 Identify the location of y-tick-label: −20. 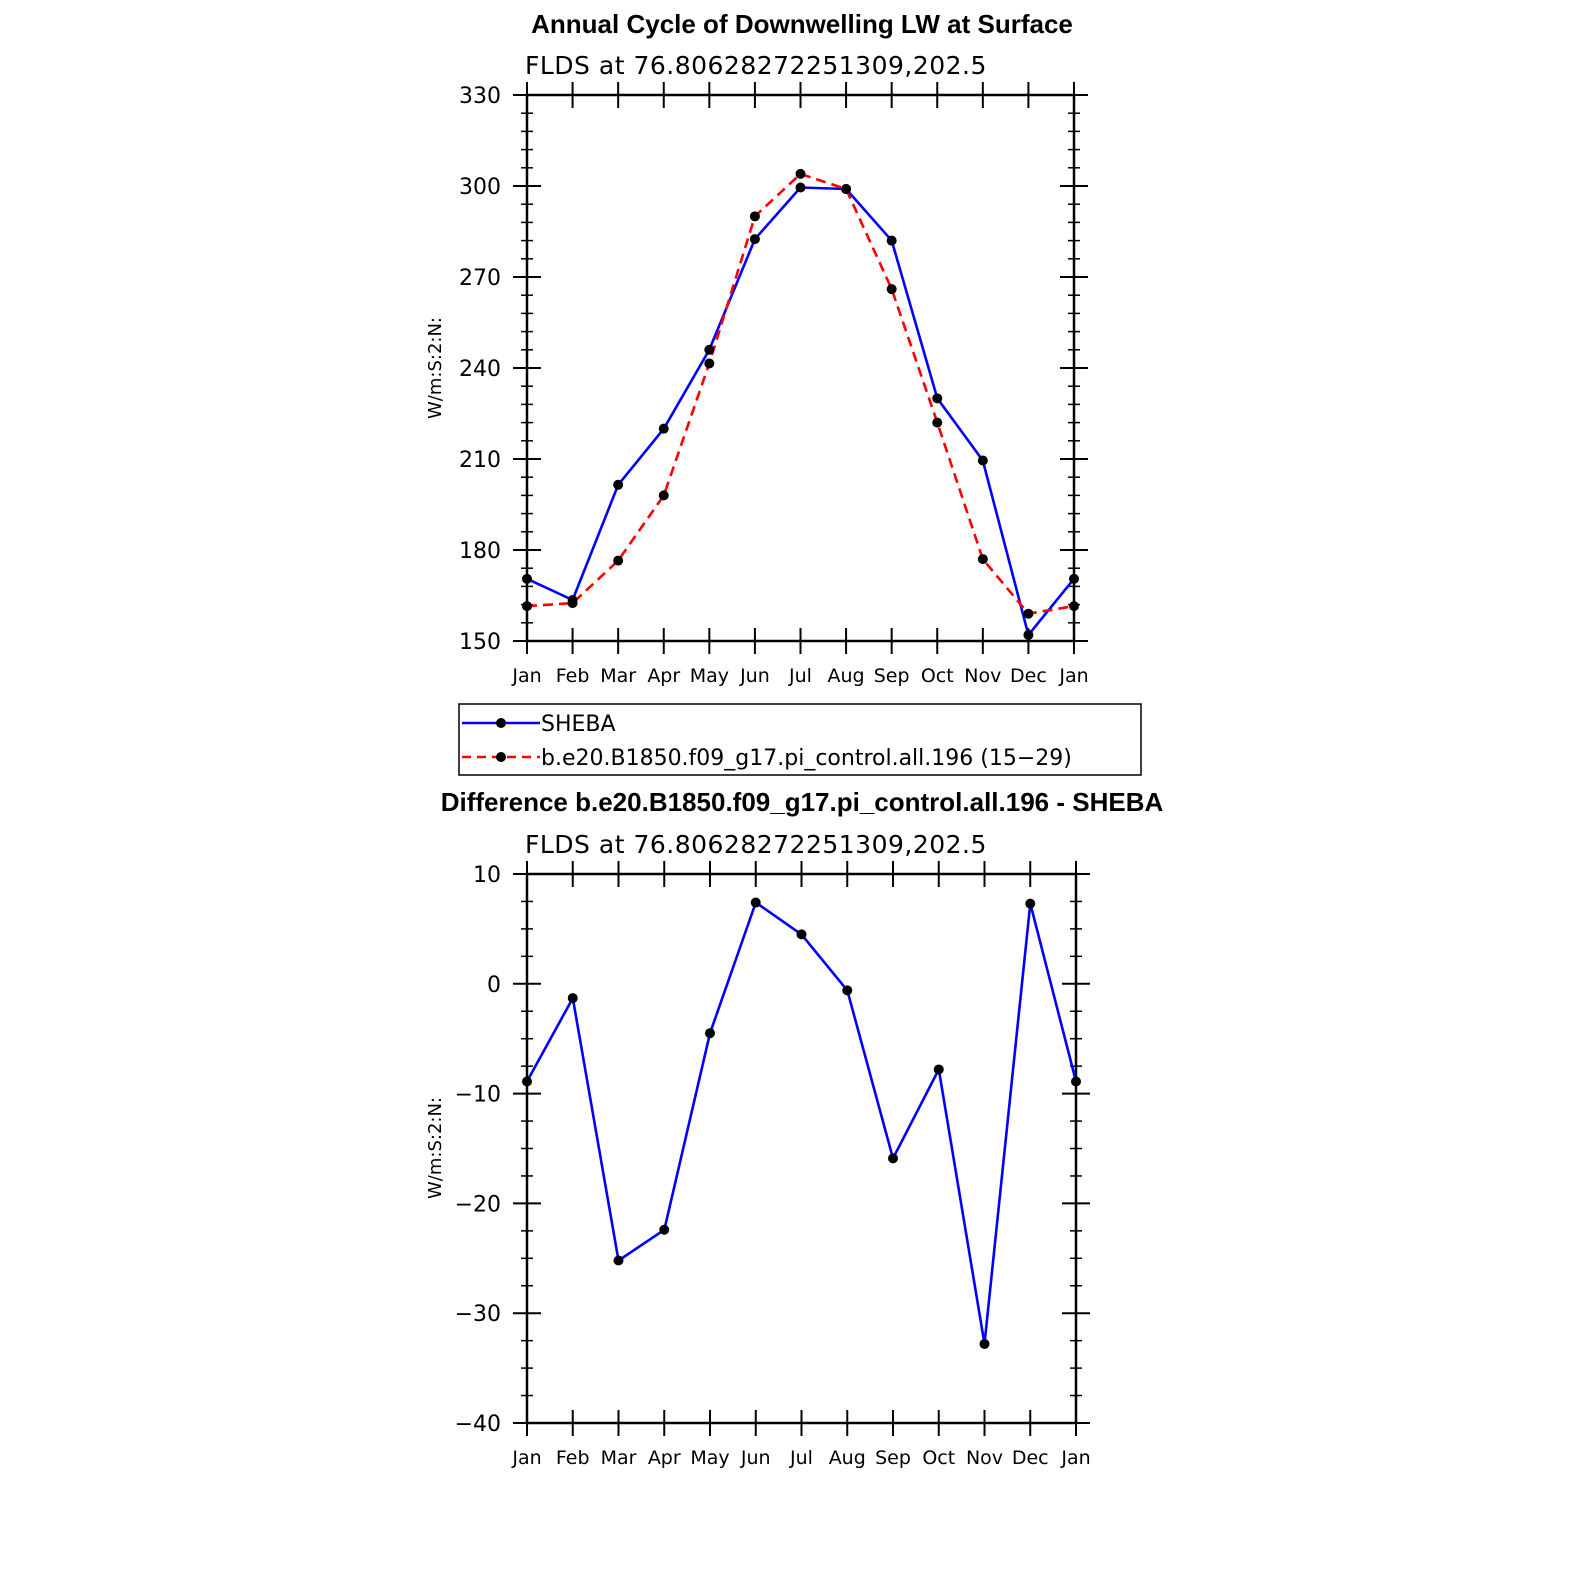
(478, 1204).